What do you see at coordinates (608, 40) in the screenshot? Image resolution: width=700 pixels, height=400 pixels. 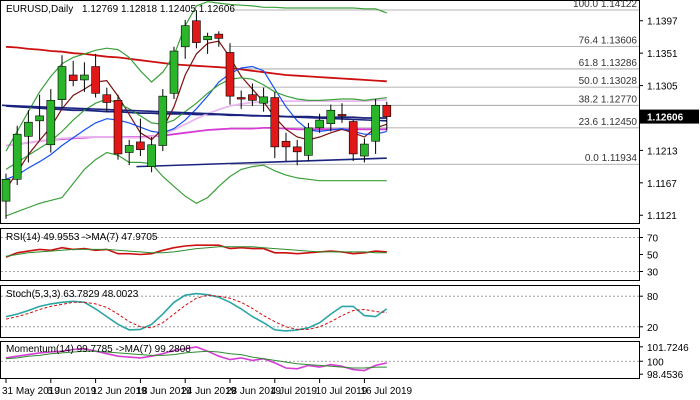 I see `fib-label: 76.4 1.13606` at bounding box center [608, 40].